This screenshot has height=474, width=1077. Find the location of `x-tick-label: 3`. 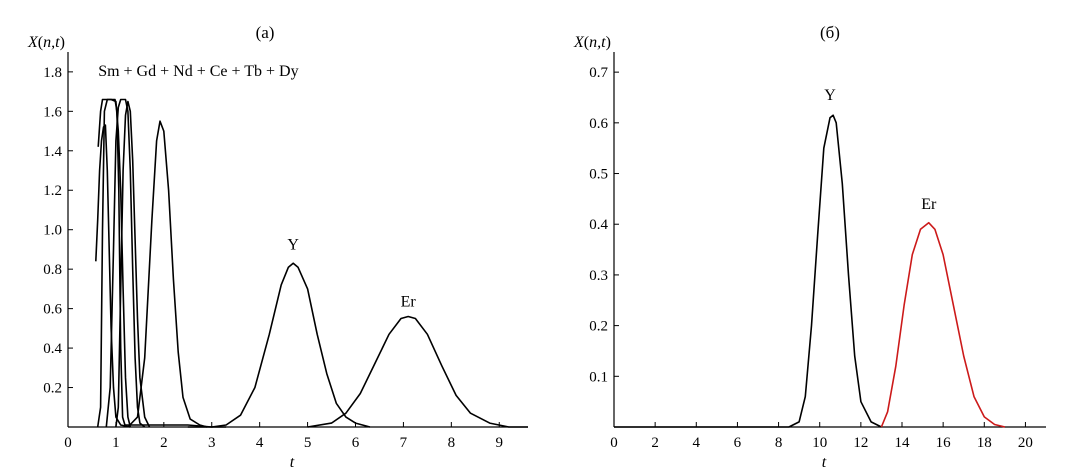

x-tick-label: 3 is located at coordinates (212, 443).